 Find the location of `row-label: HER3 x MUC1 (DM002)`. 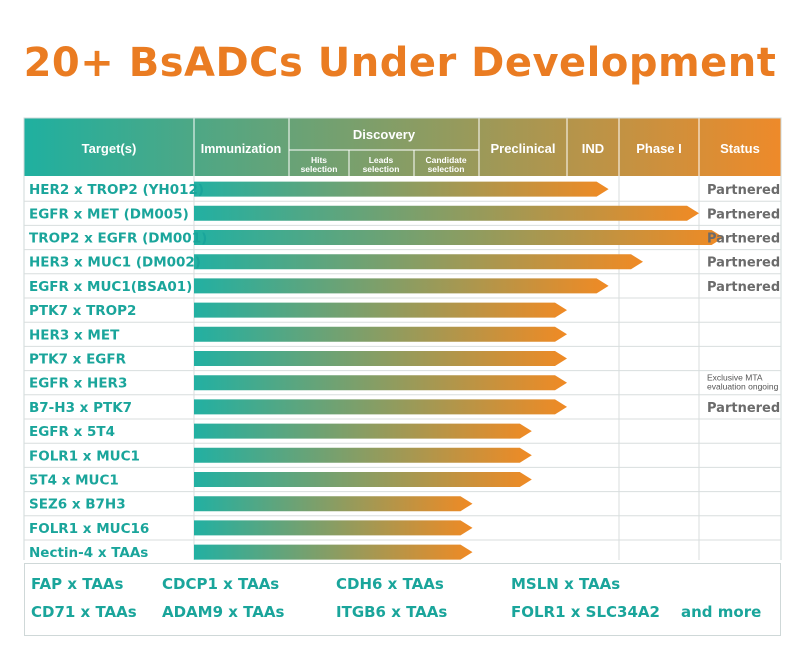

row-label: HER3 x MUC1 (DM002) is located at coordinates (115, 263).